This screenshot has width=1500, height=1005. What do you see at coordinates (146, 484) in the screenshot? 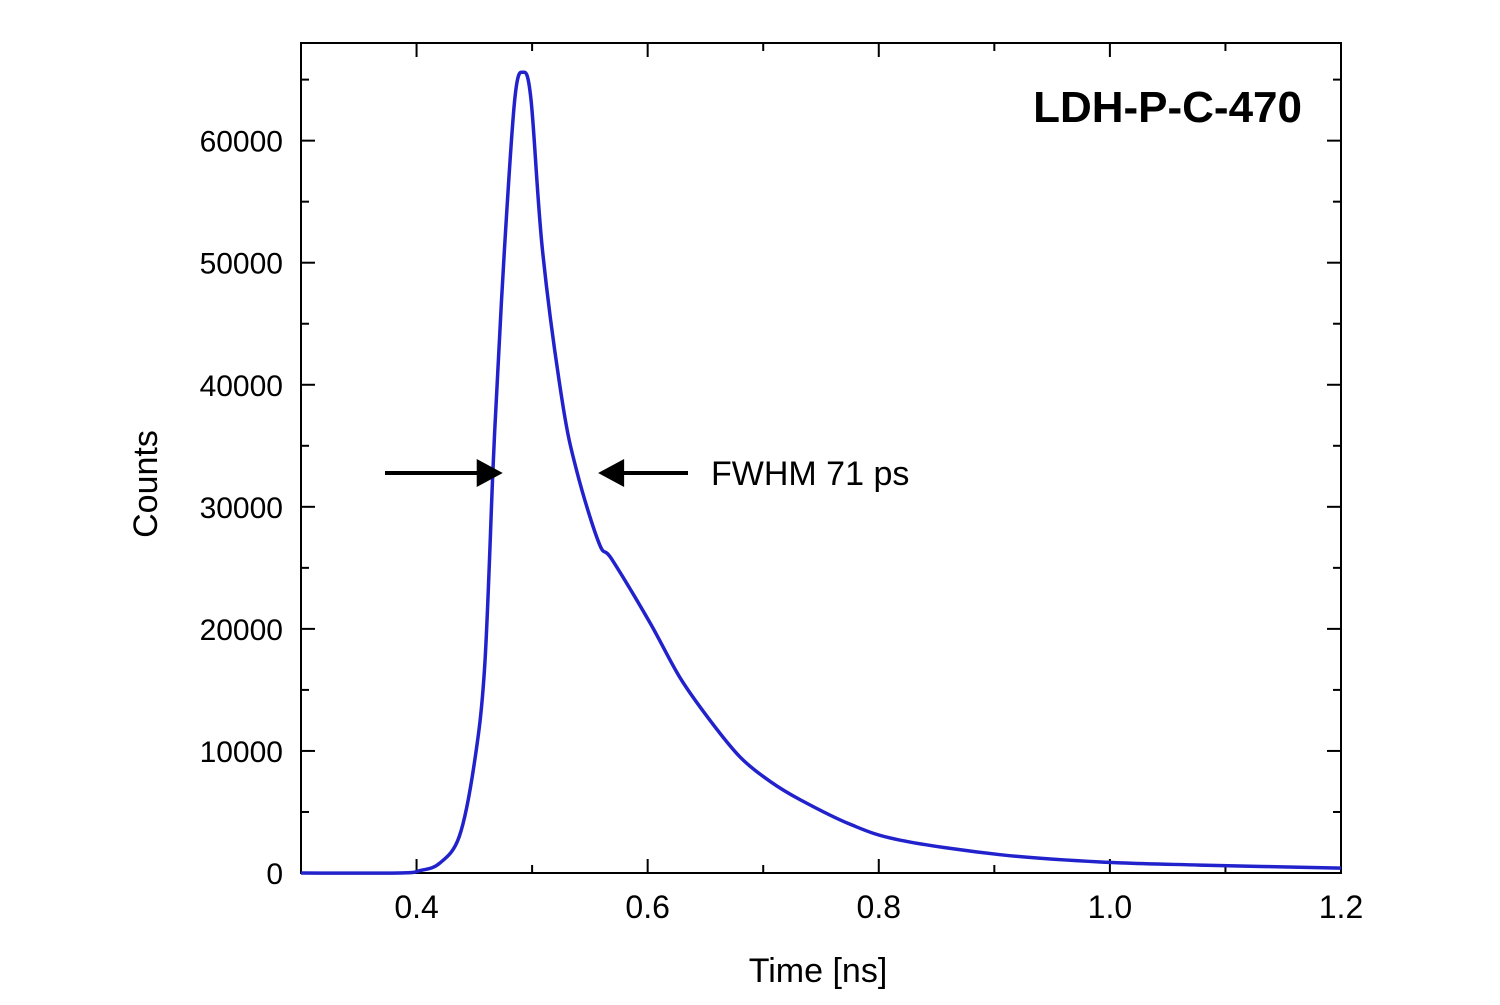
I see `y-axis-label: Counts` at bounding box center [146, 484].